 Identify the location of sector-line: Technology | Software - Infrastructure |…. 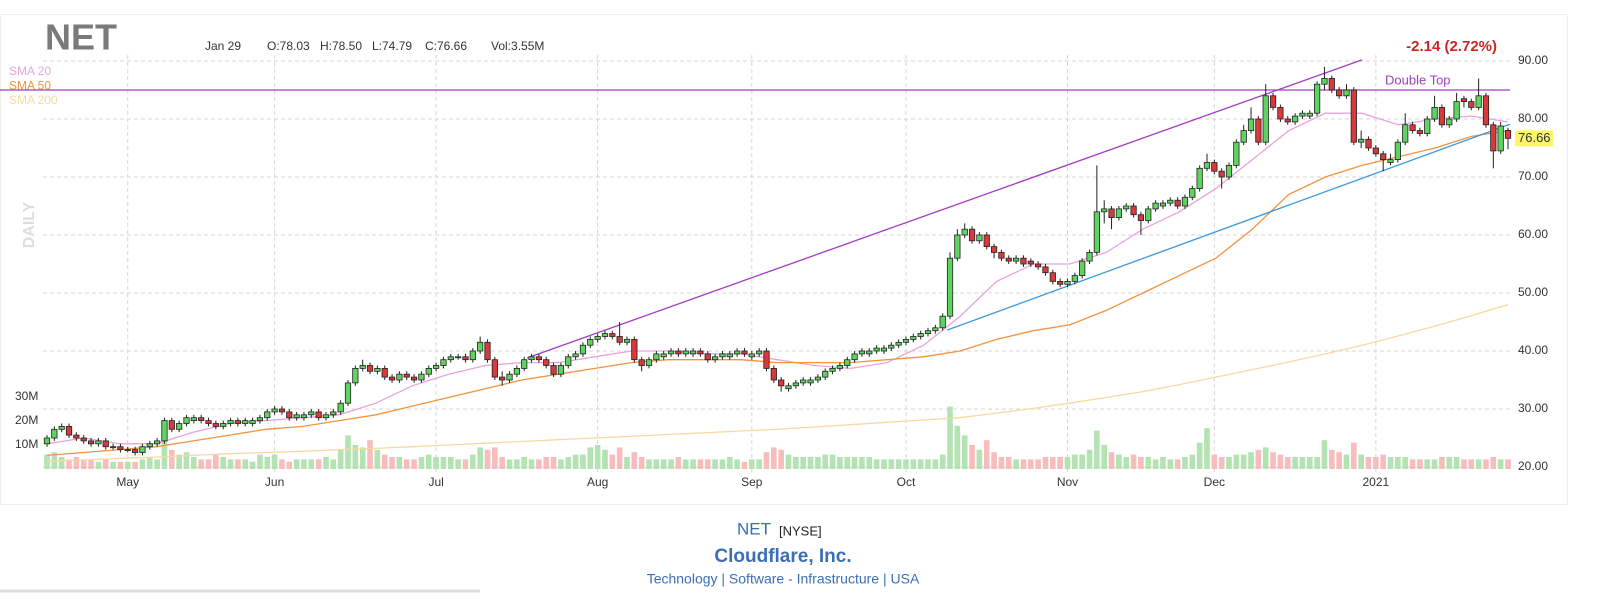
(783, 579).